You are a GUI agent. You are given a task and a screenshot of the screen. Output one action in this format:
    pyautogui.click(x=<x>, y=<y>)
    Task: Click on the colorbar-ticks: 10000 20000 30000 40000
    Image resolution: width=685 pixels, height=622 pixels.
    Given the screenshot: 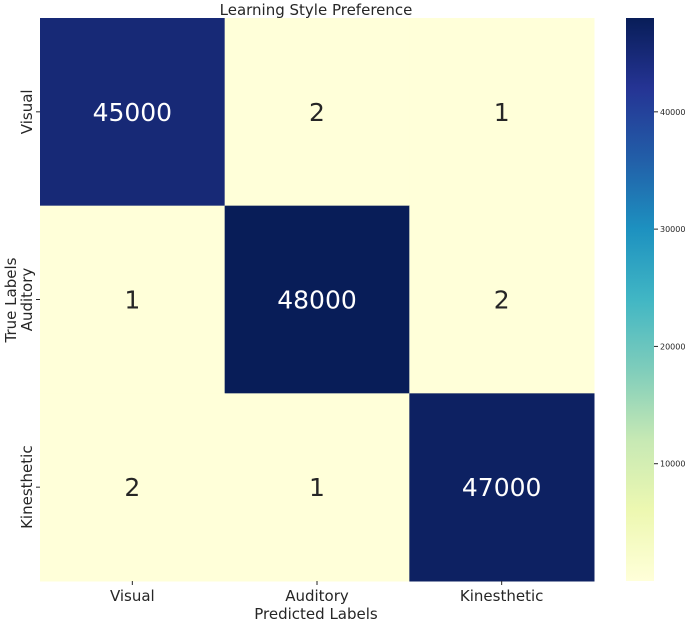 What is the action you would take?
    pyautogui.click(x=669, y=288)
    